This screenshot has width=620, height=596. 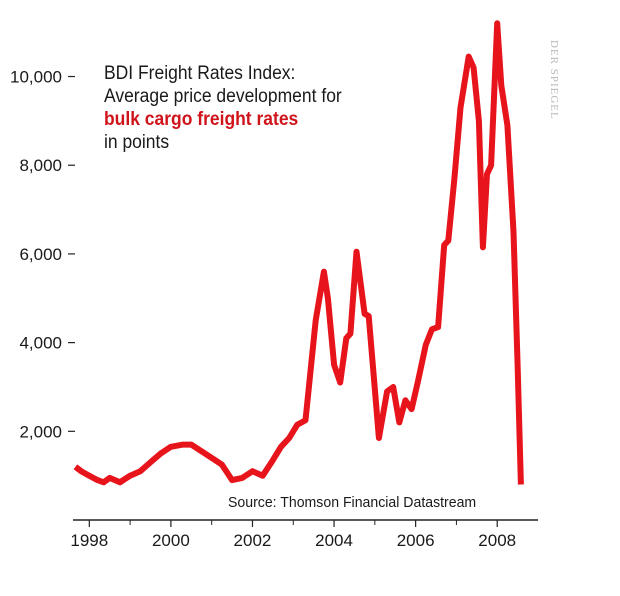 What do you see at coordinates (89, 540) in the screenshot?
I see `x-tick-label: 1998` at bounding box center [89, 540].